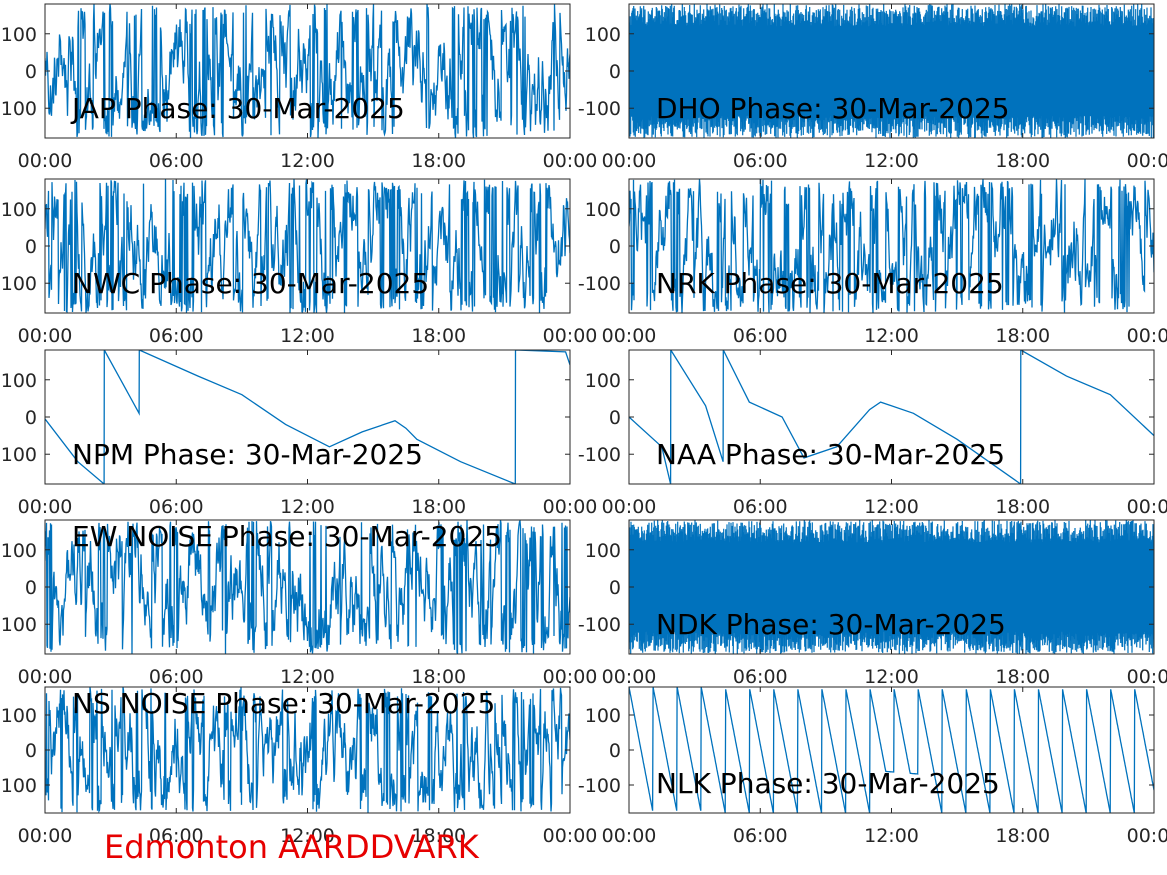 The width and height of the screenshot is (1167, 875). What do you see at coordinates (287, 536) in the screenshot?
I see `panel-title: EW NOISE Phase: 30-Mar-2025` at bounding box center [287, 536].